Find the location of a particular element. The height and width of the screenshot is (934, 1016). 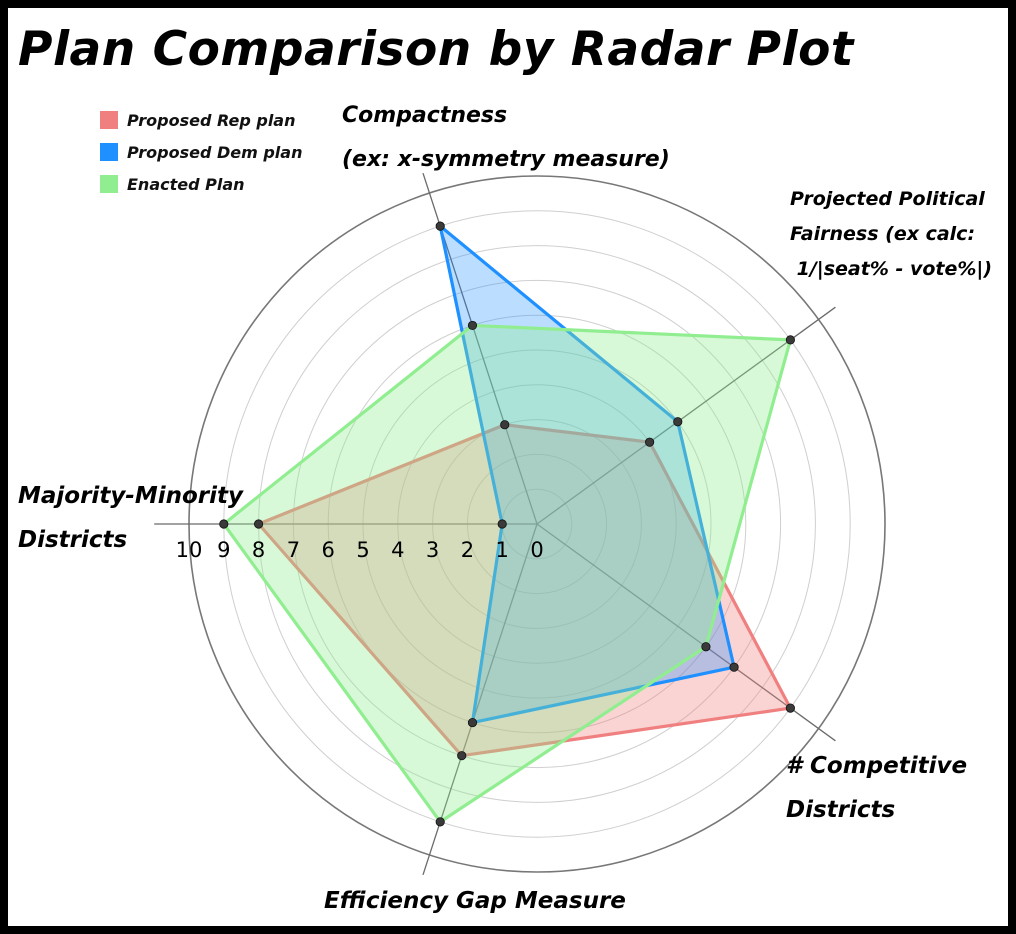

tick-label-3: 3 is located at coordinates (432, 550).